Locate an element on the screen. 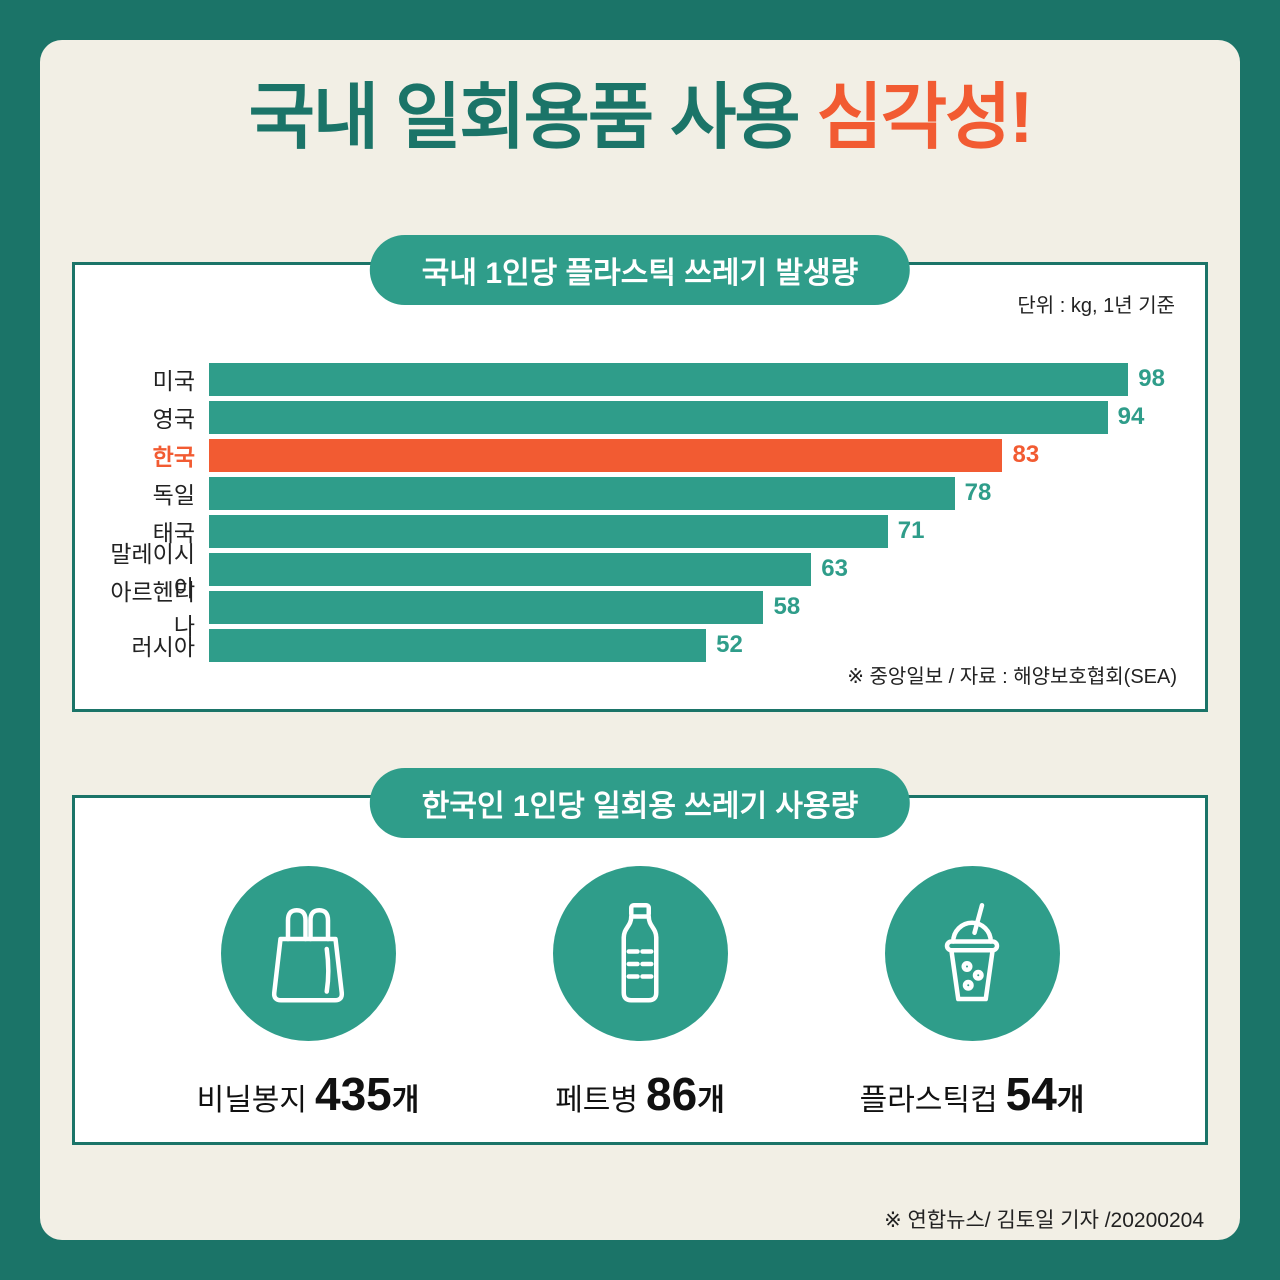 The height and width of the screenshot is (1280, 1280). bar-track: 94 is located at coordinates (687, 417).